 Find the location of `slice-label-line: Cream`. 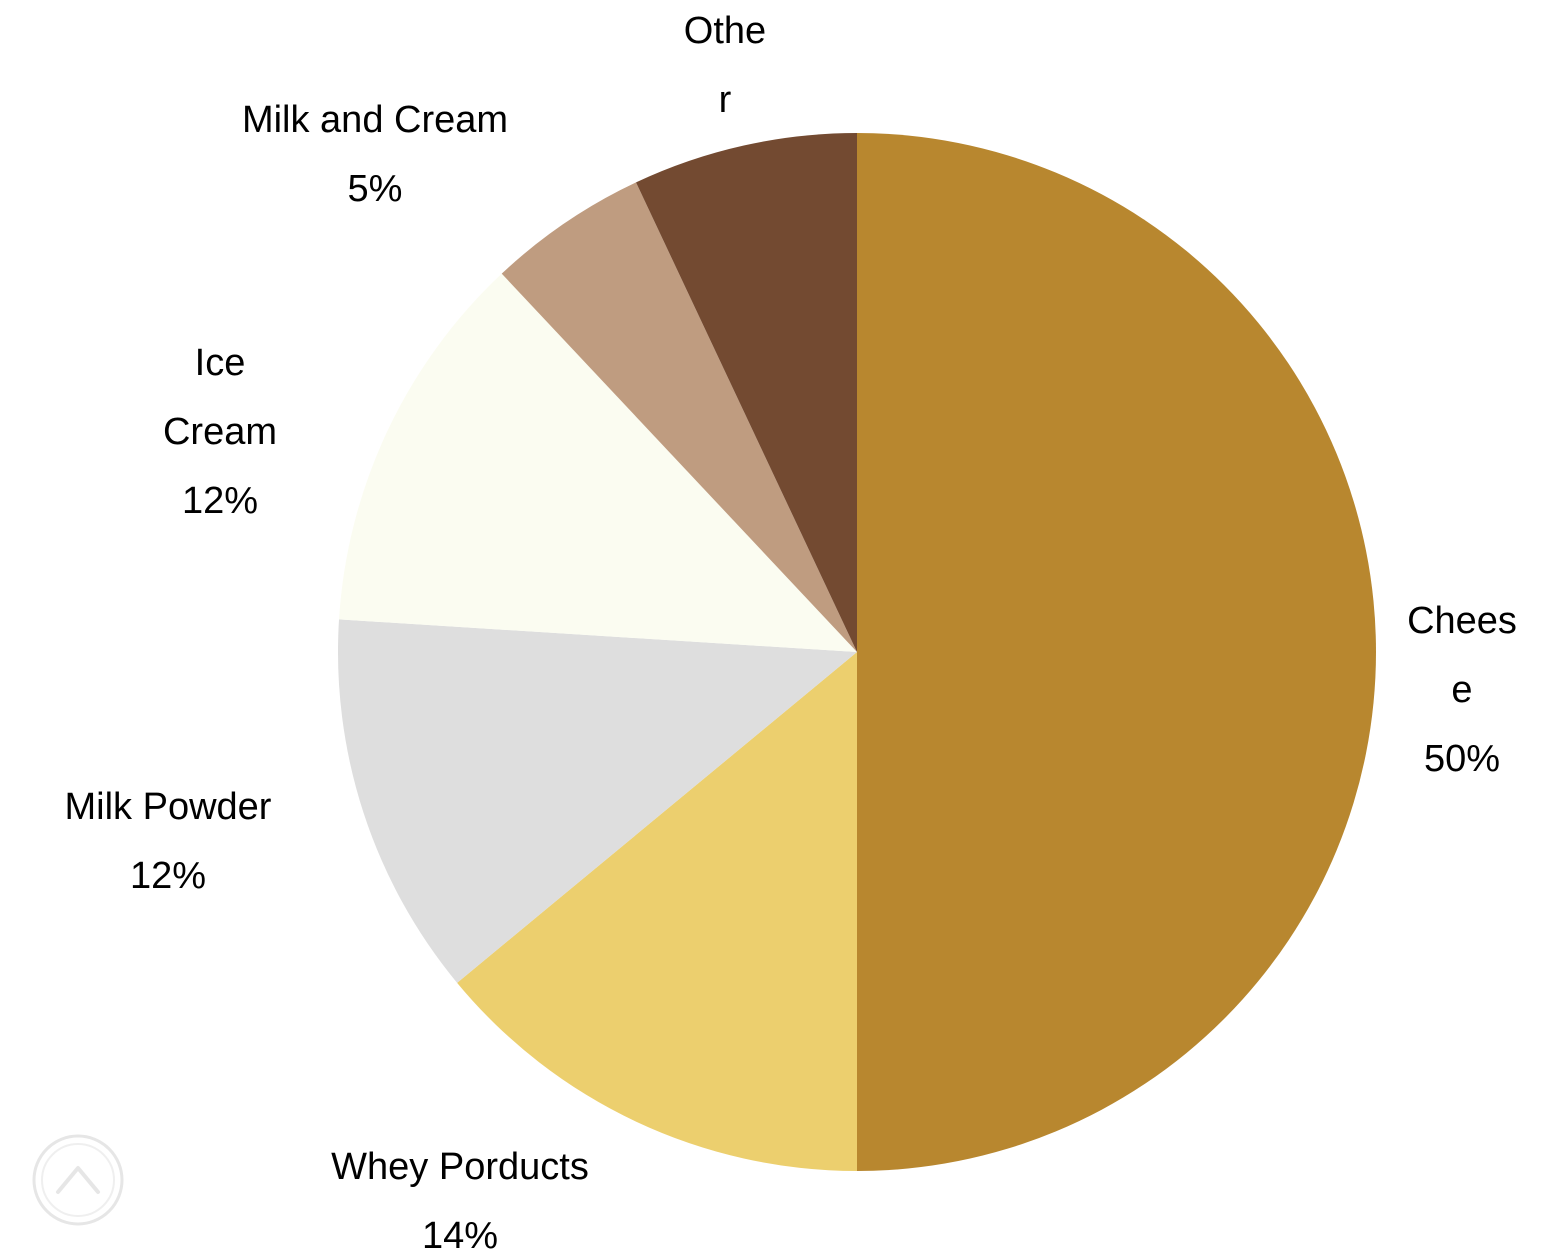

slice-label-line: Cream is located at coordinates (220, 432).